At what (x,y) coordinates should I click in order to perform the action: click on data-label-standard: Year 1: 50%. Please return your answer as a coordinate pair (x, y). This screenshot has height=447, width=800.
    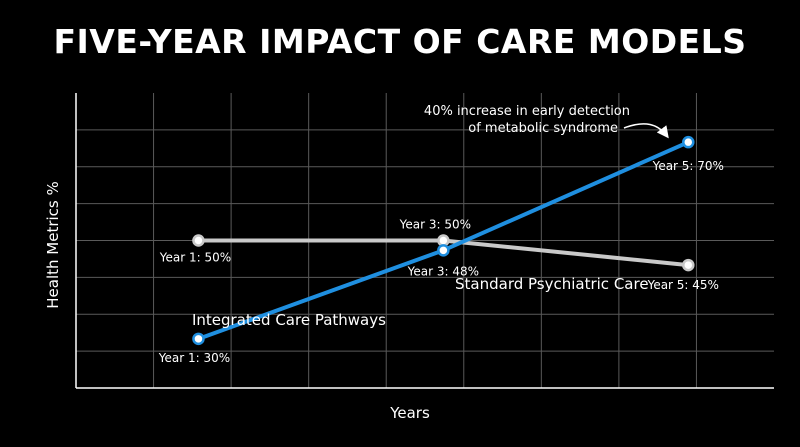
    Looking at the image, I should click on (195, 258).